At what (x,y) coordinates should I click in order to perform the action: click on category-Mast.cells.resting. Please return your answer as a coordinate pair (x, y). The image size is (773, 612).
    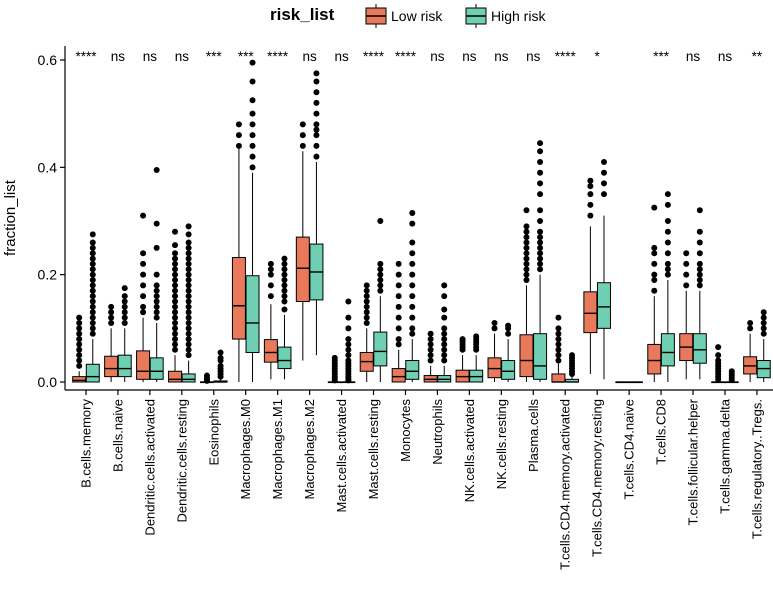
    Looking at the image, I should click on (373, 300).